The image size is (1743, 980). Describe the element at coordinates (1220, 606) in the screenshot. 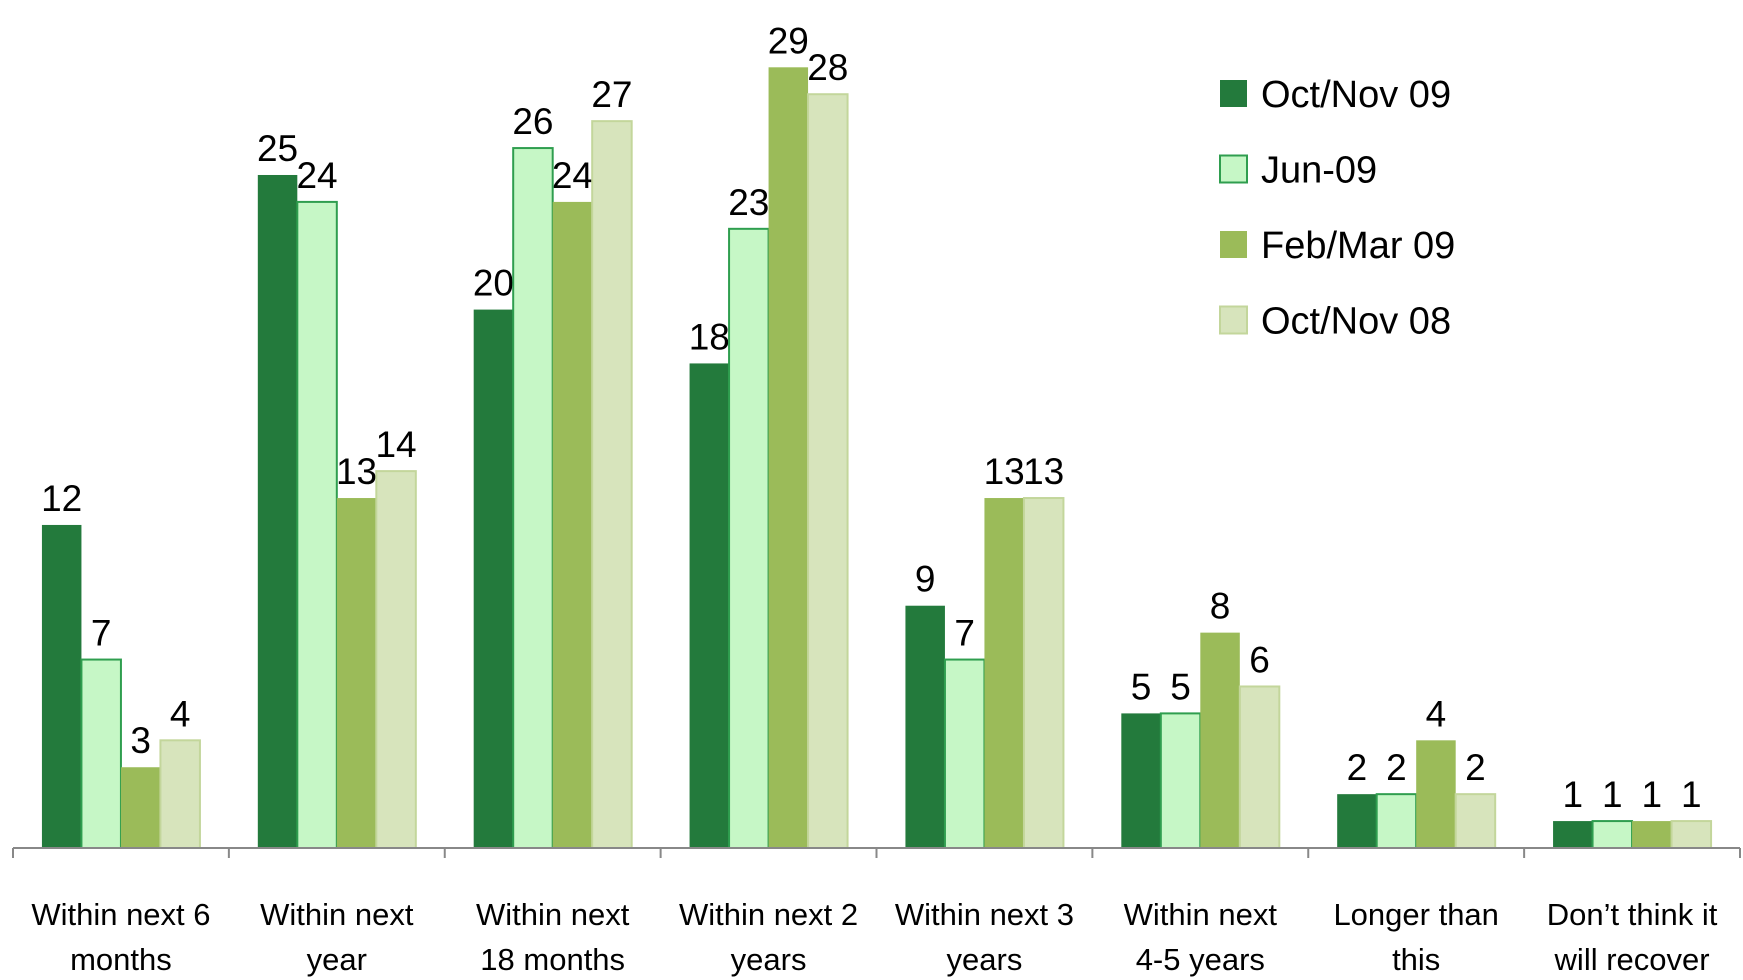

I see `data-label: 8` at that location.